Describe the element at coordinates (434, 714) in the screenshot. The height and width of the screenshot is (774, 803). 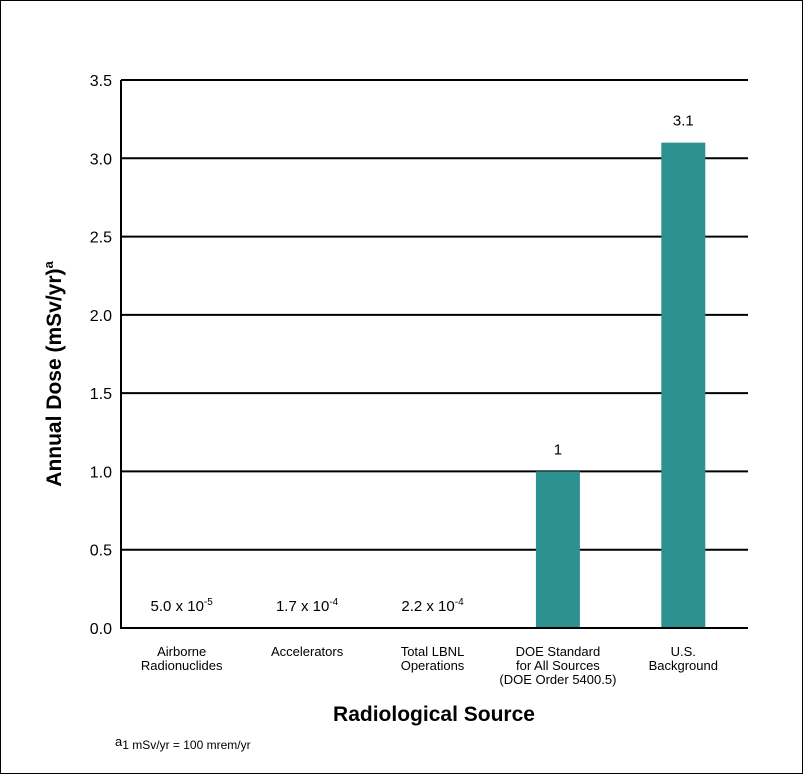
I see `x-axis-title: Radiological Source` at that location.